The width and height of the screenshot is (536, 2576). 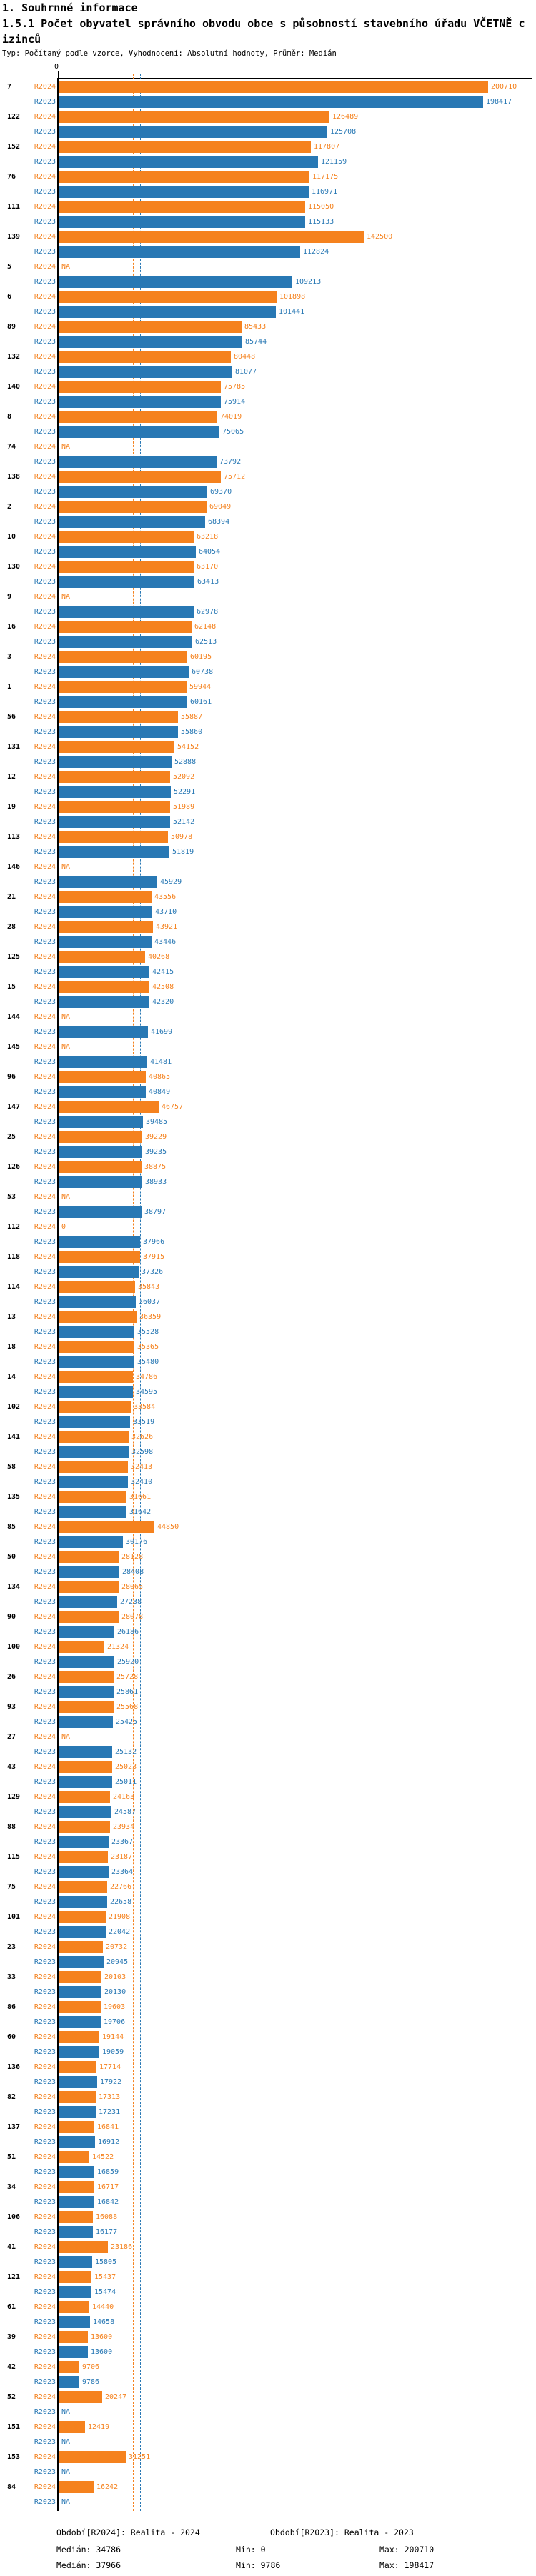 I want to click on row-id-label: 93, so click(x=11, y=1707).